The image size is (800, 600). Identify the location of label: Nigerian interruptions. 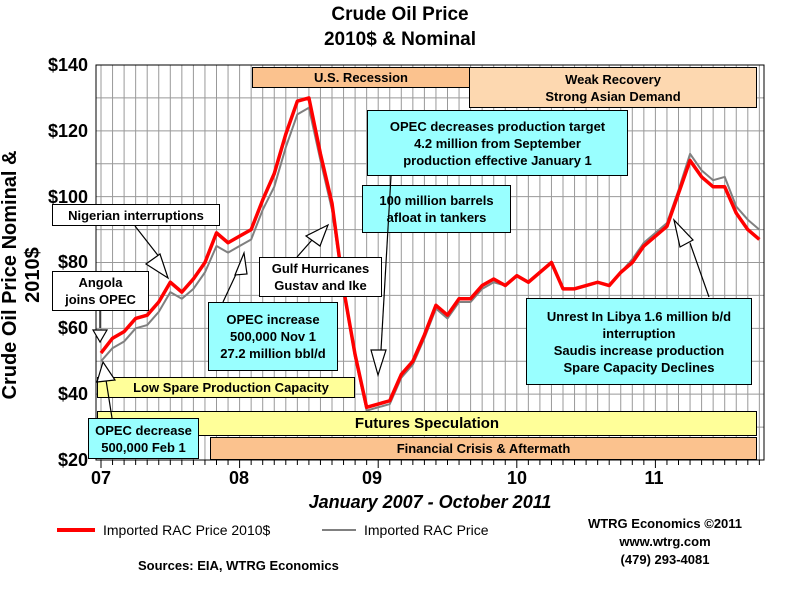
(136, 215).